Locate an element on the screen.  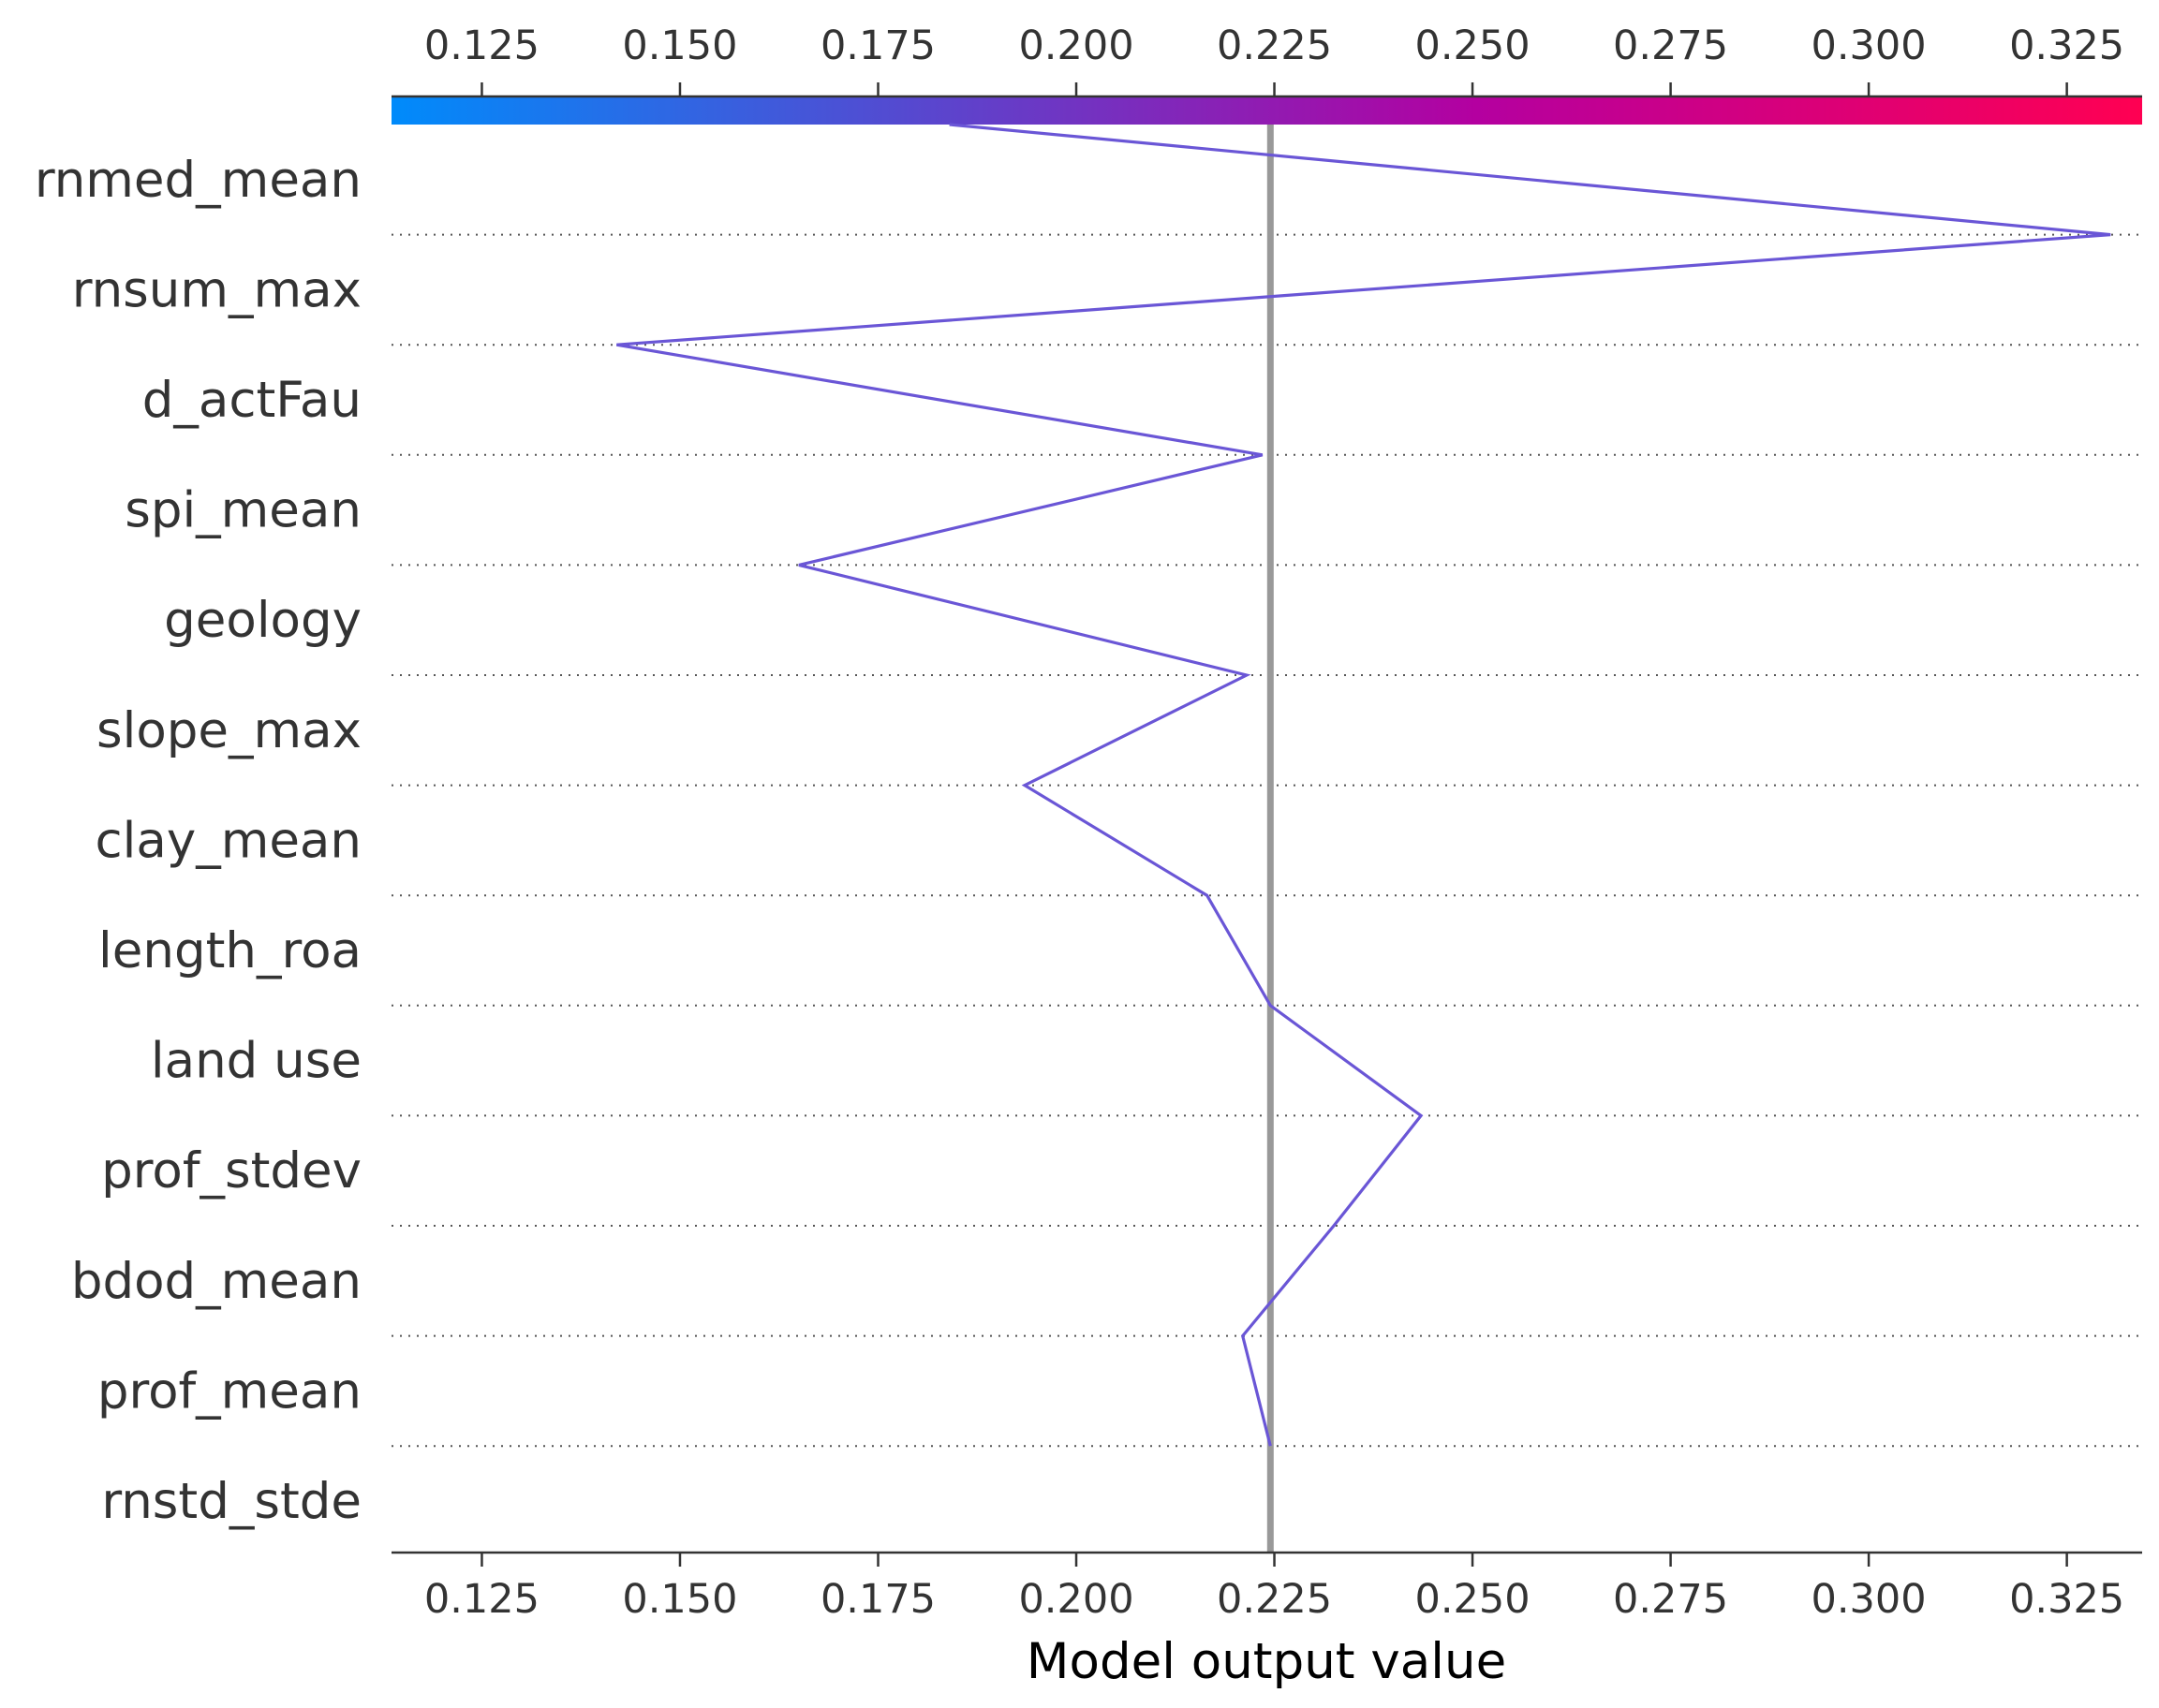
feature-label: clay_mean is located at coordinates (228, 840).